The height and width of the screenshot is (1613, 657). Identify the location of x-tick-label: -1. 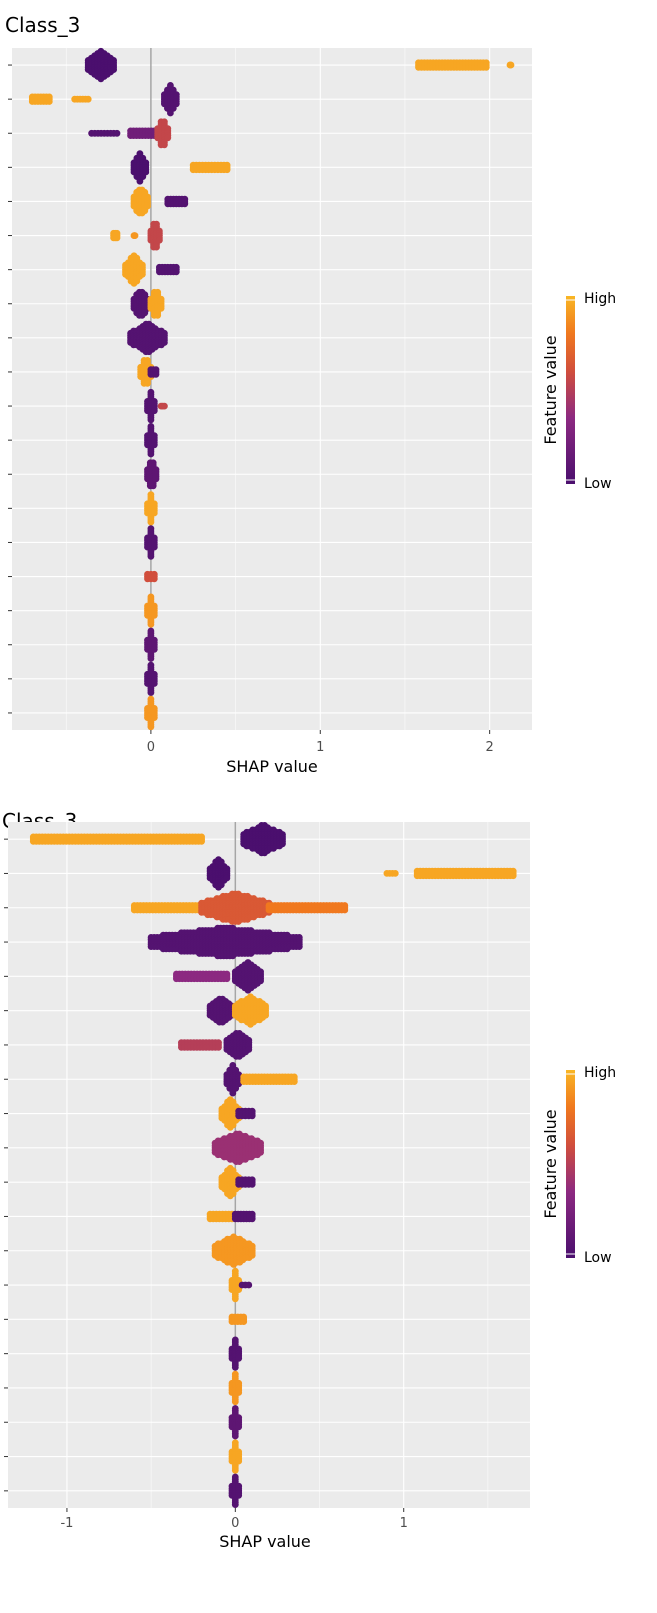
(66, 1523).